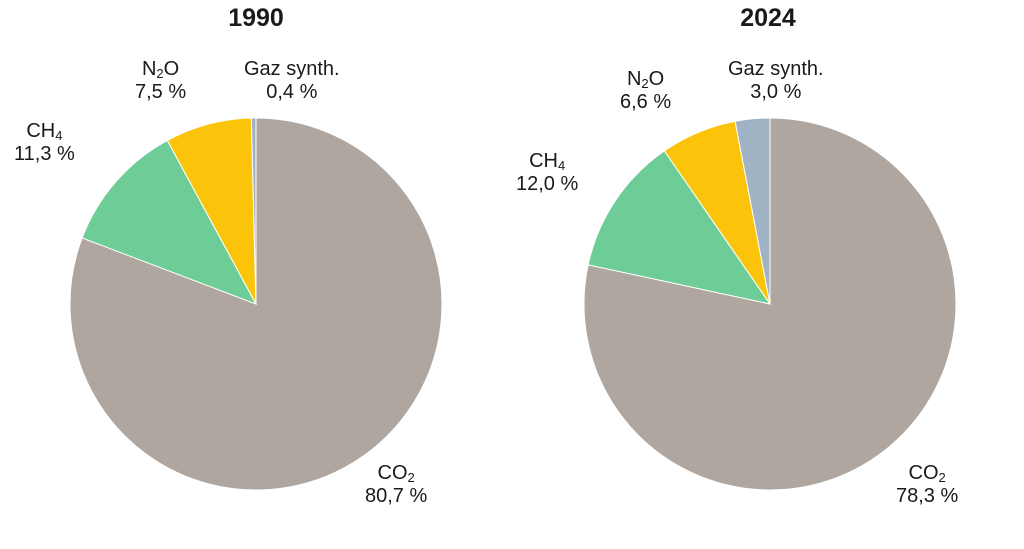  What do you see at coordinates (776, 80) in the screenshot?
I see `label-gaz-synth: Gaz synth. 3,0 %` at bounding box center [776, 80].